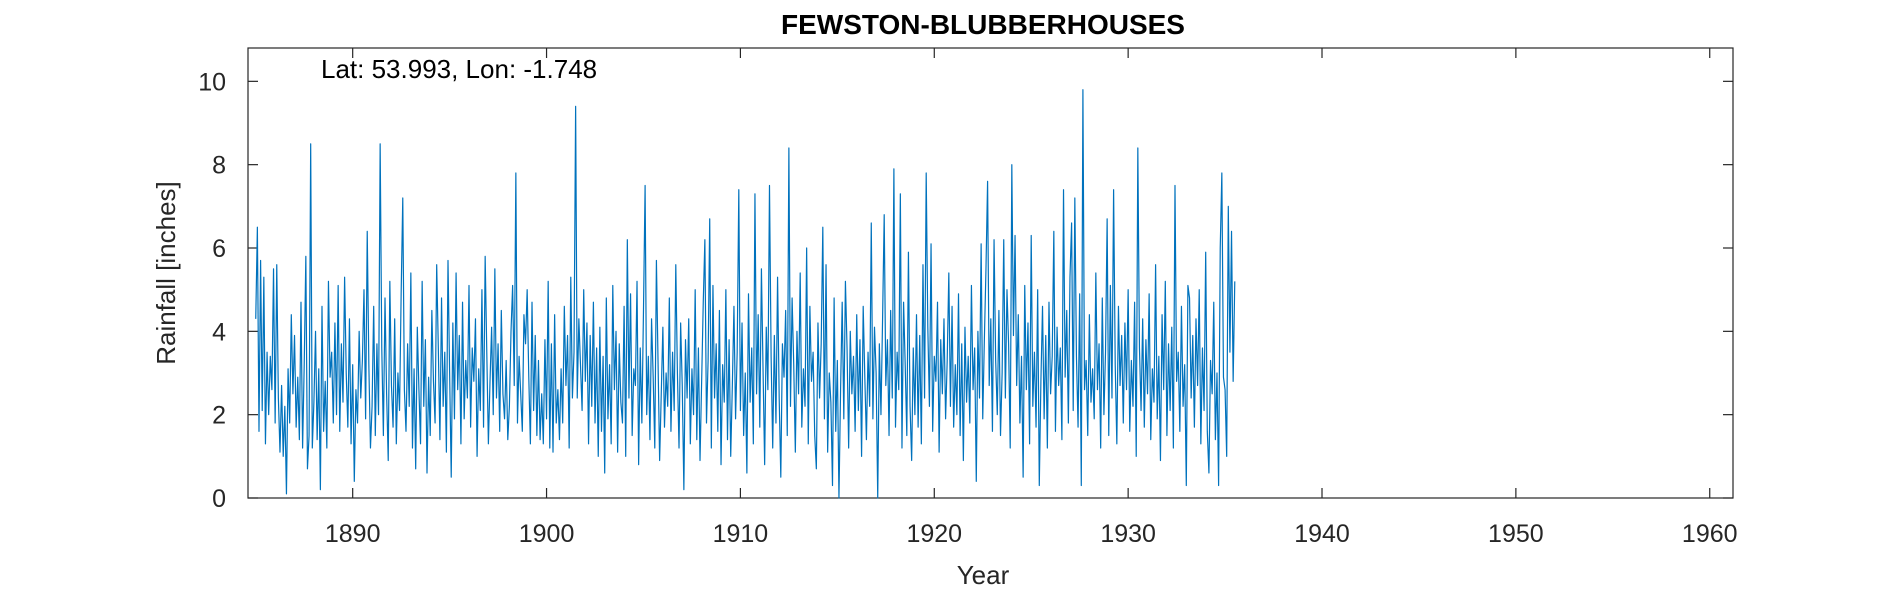 This screenshot has height=591, width=1890. Describe the element at coordinates (934, 534) in the screenshot. I see `x-tick-label: 1920` at that location.